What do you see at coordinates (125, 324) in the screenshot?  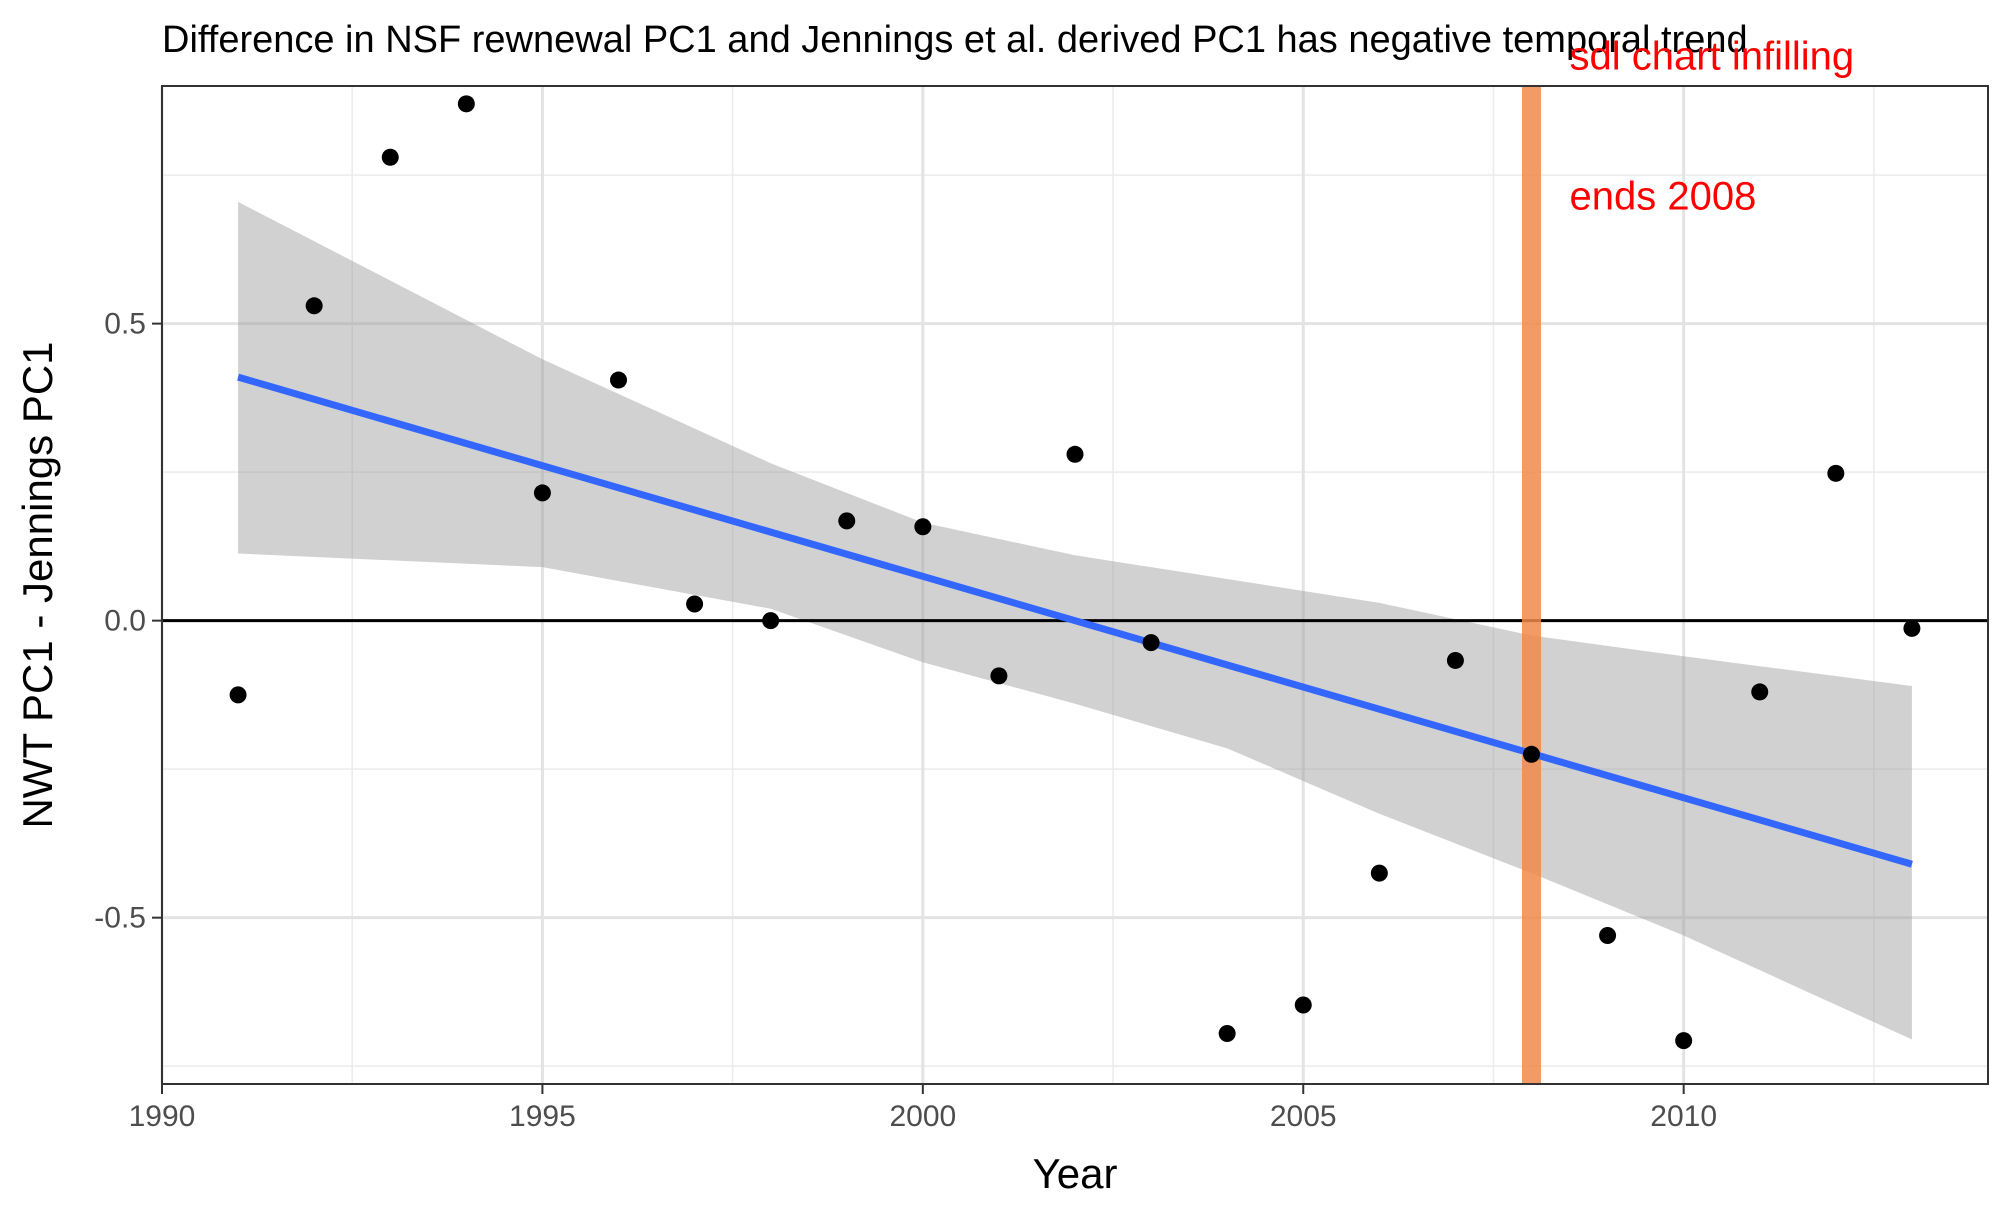 I see `y-tick-label: 0.5` at bounding box center [125, 324].